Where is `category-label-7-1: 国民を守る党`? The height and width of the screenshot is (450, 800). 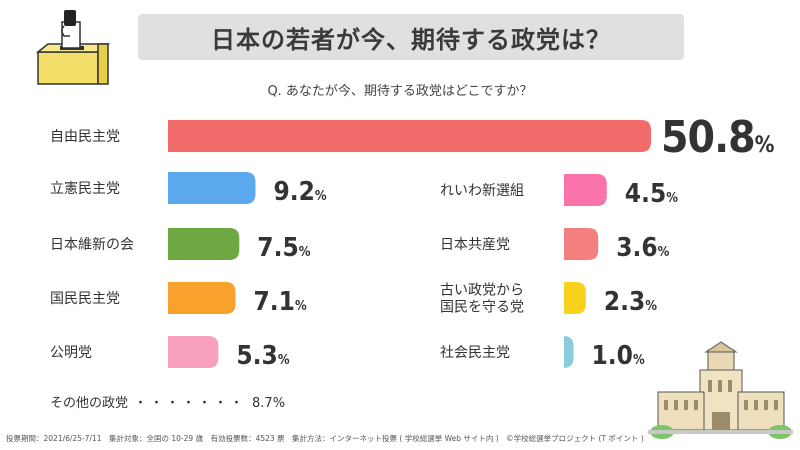
category-label-7-1: 国民を守る党 is located at coordinates (482, 308).